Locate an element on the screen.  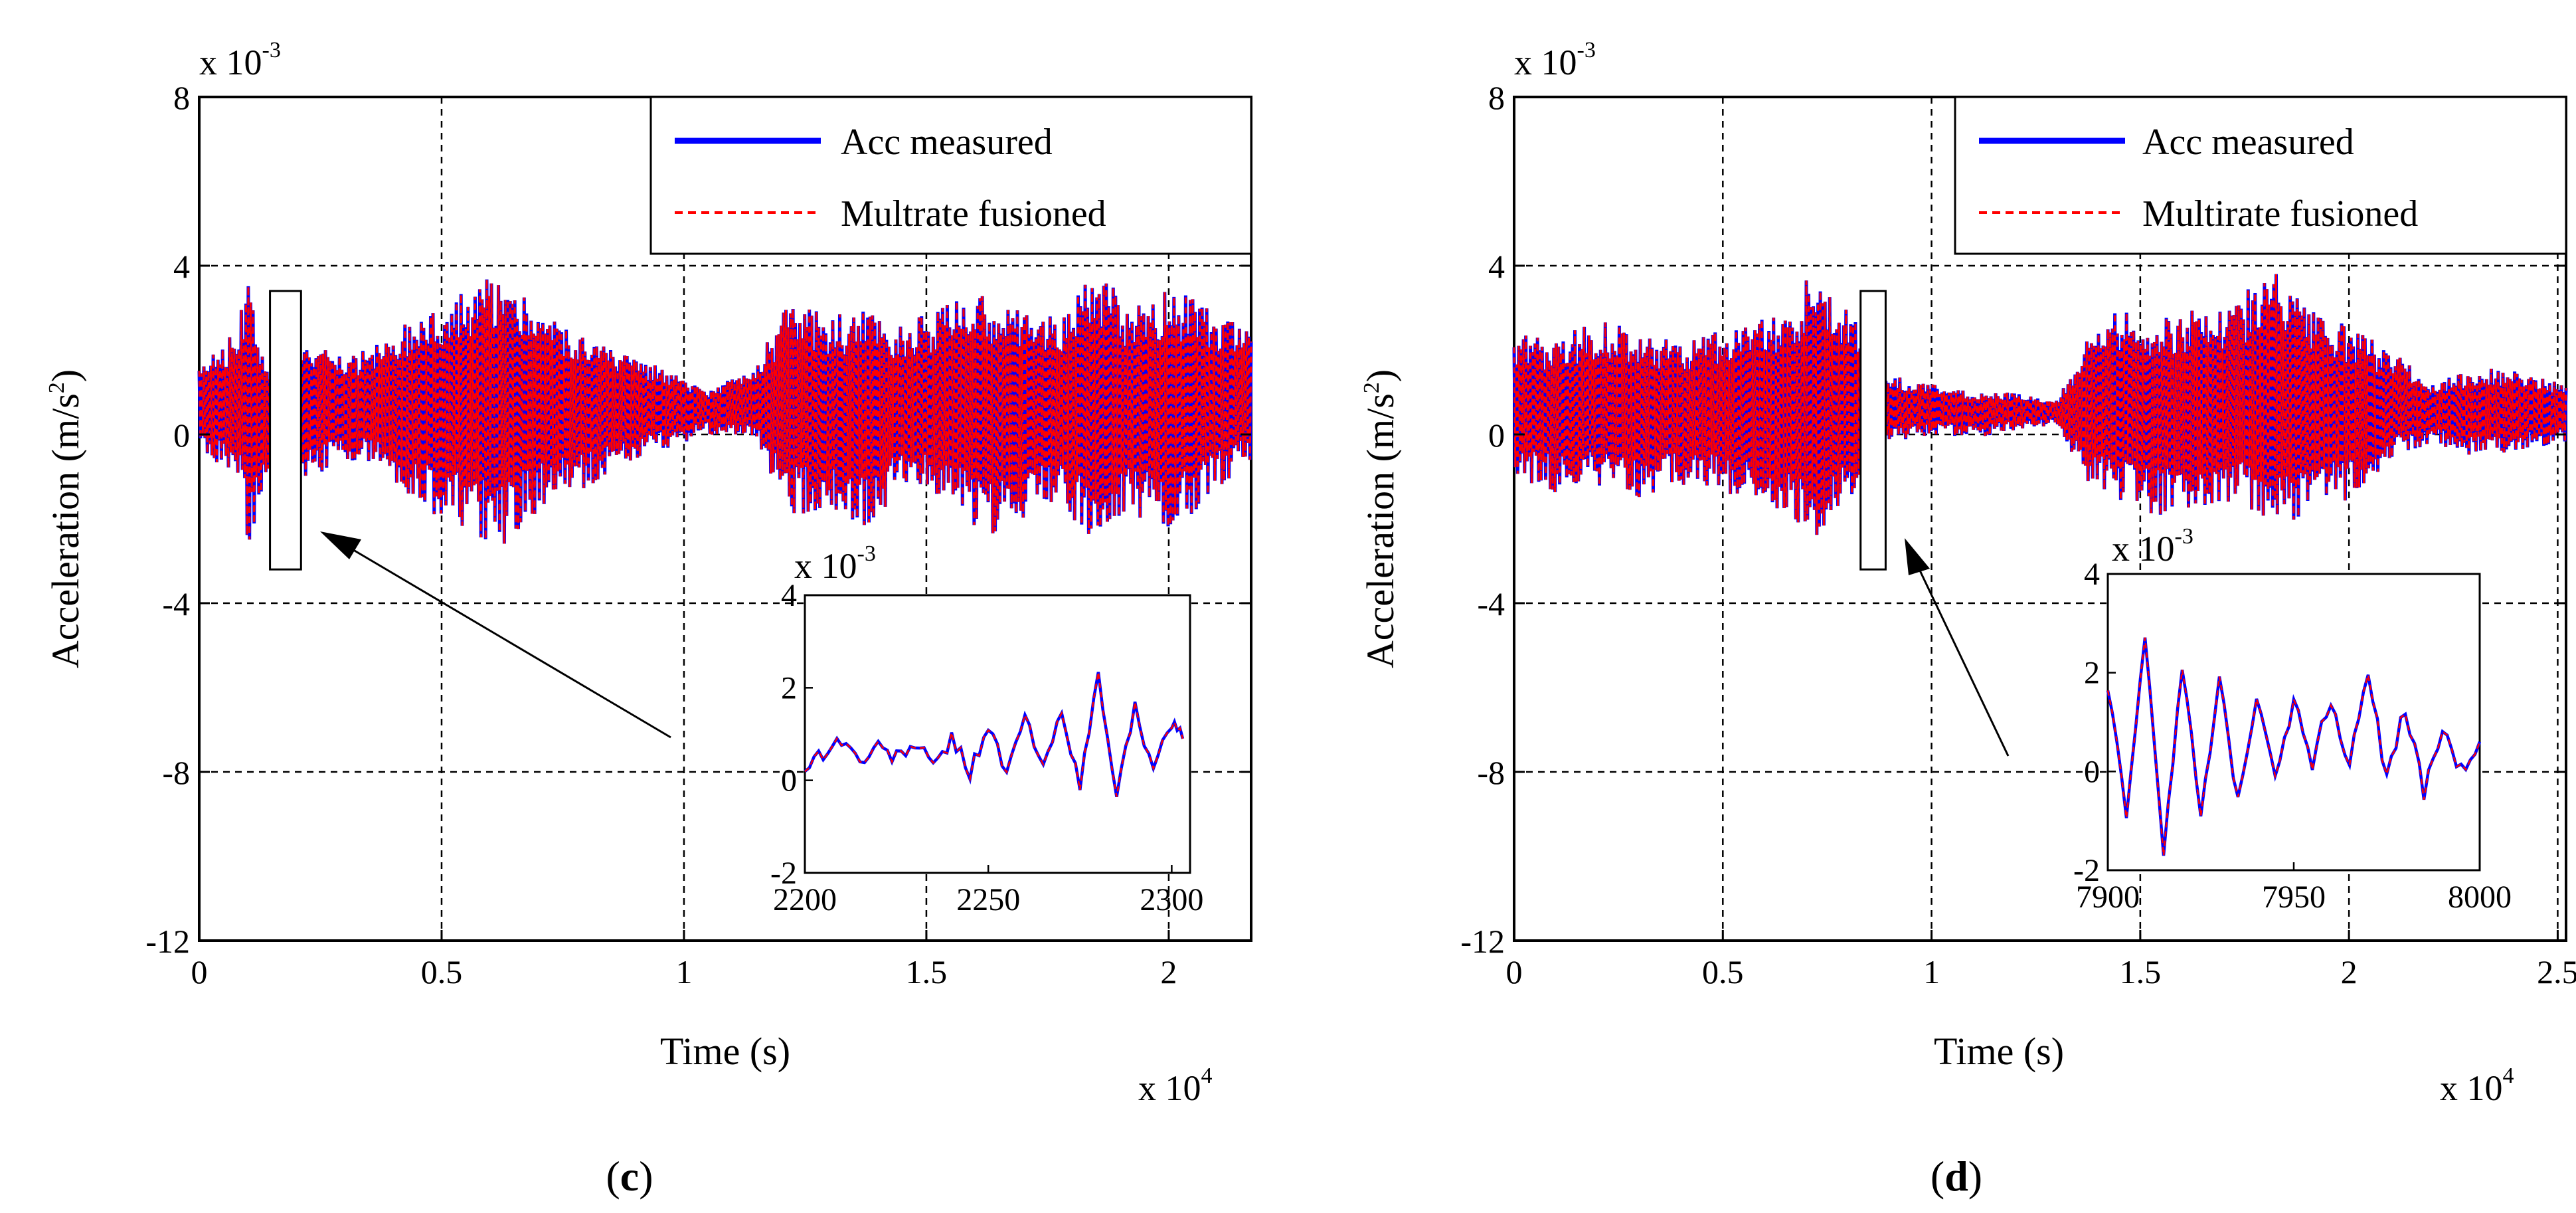
panel-d-inset-y-tick-labels: -2 0 2 4 is located at coordinates (2094, 722).